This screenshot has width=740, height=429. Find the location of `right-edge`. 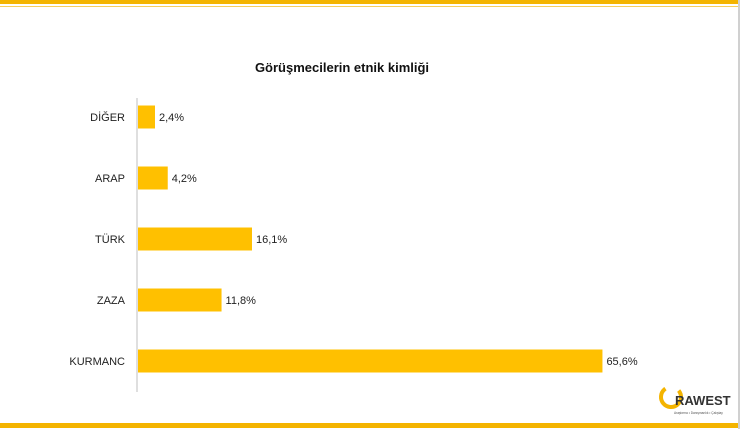

right-edge is located at coordinates (739, 214).